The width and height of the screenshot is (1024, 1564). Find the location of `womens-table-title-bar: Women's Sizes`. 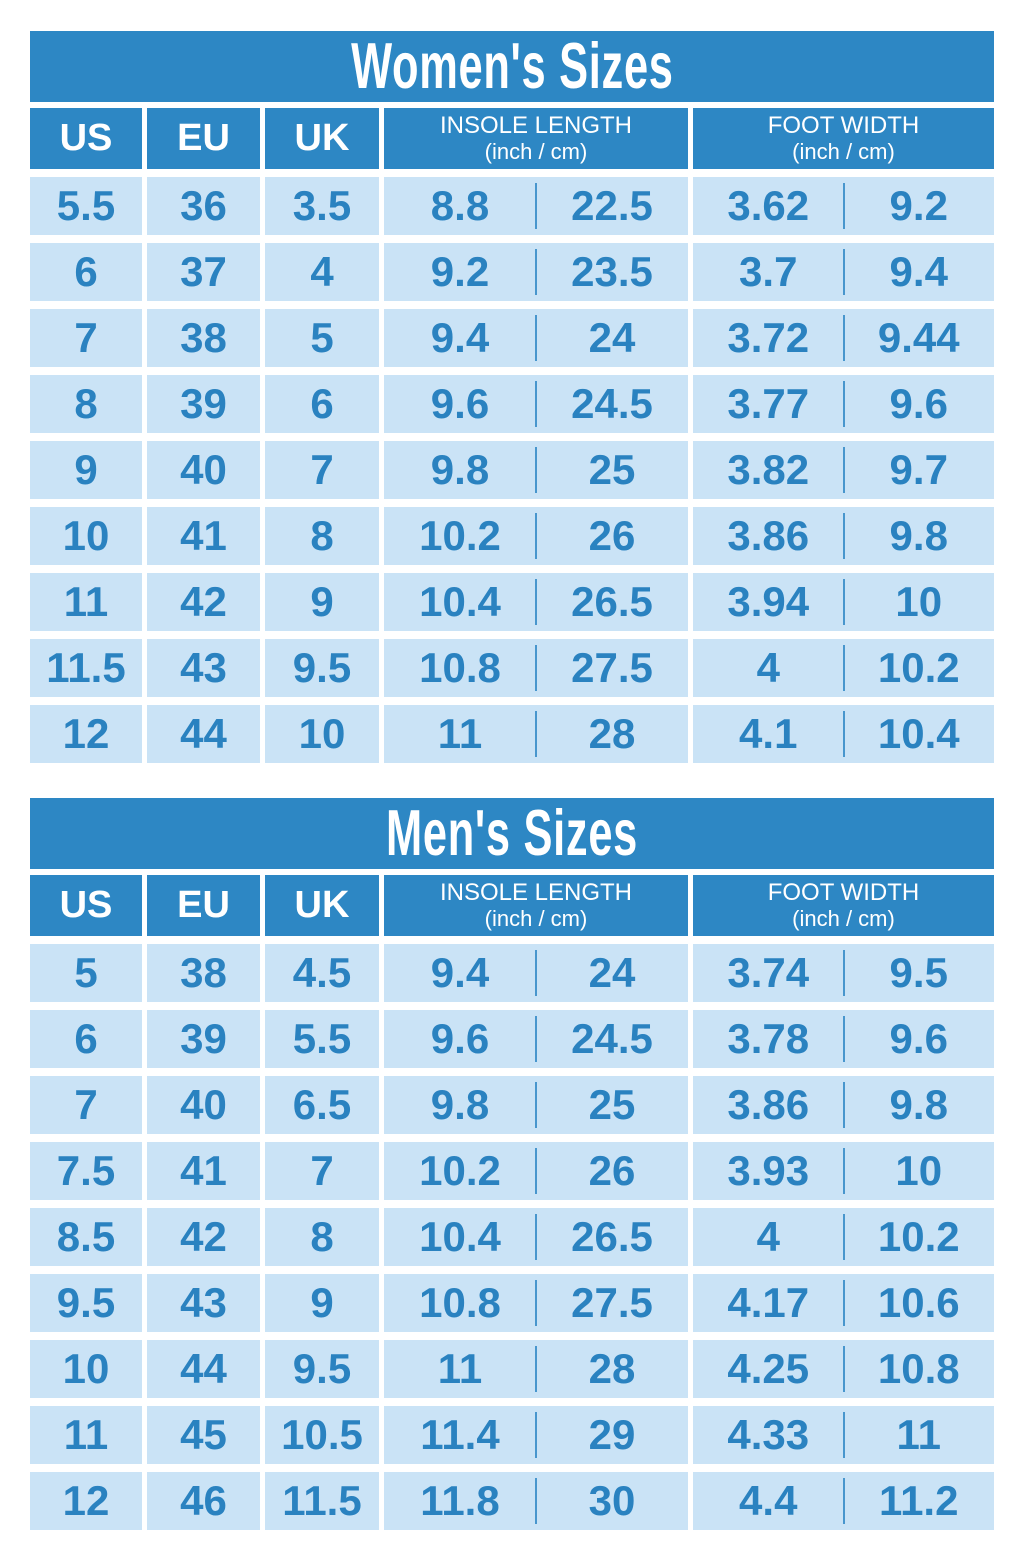

womens-table-title-bar: Women's Sizes is located at coordinates (512, 66).